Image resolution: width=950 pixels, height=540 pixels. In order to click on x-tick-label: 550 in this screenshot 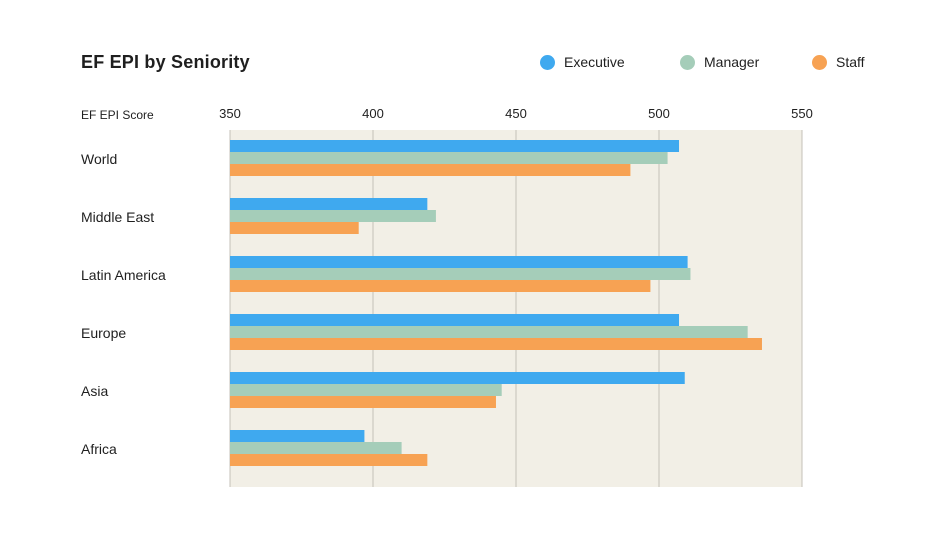, I will do `click(802, 113)`.